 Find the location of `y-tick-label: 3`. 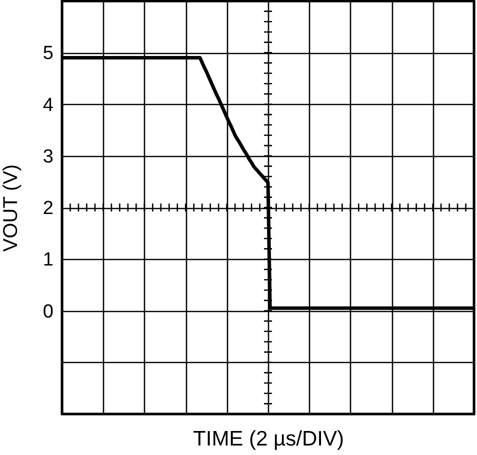

y-tick-label: 3 is located at coordinates (48, 157).